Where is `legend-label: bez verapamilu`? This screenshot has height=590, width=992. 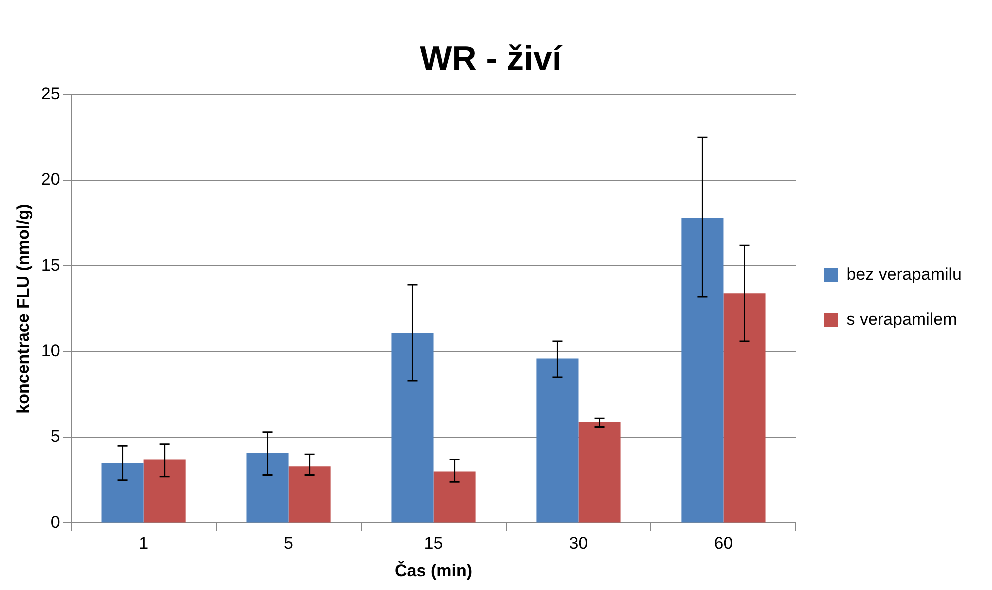
legend-label: bez verapamilu is located at coordinates (904, 274).